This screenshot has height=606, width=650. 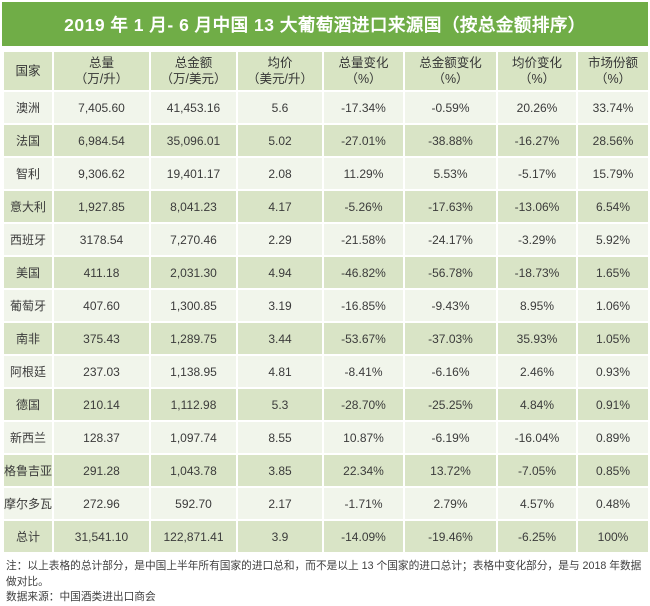 I want to click on value-cell: 3.85, so click(x=280, y=470).